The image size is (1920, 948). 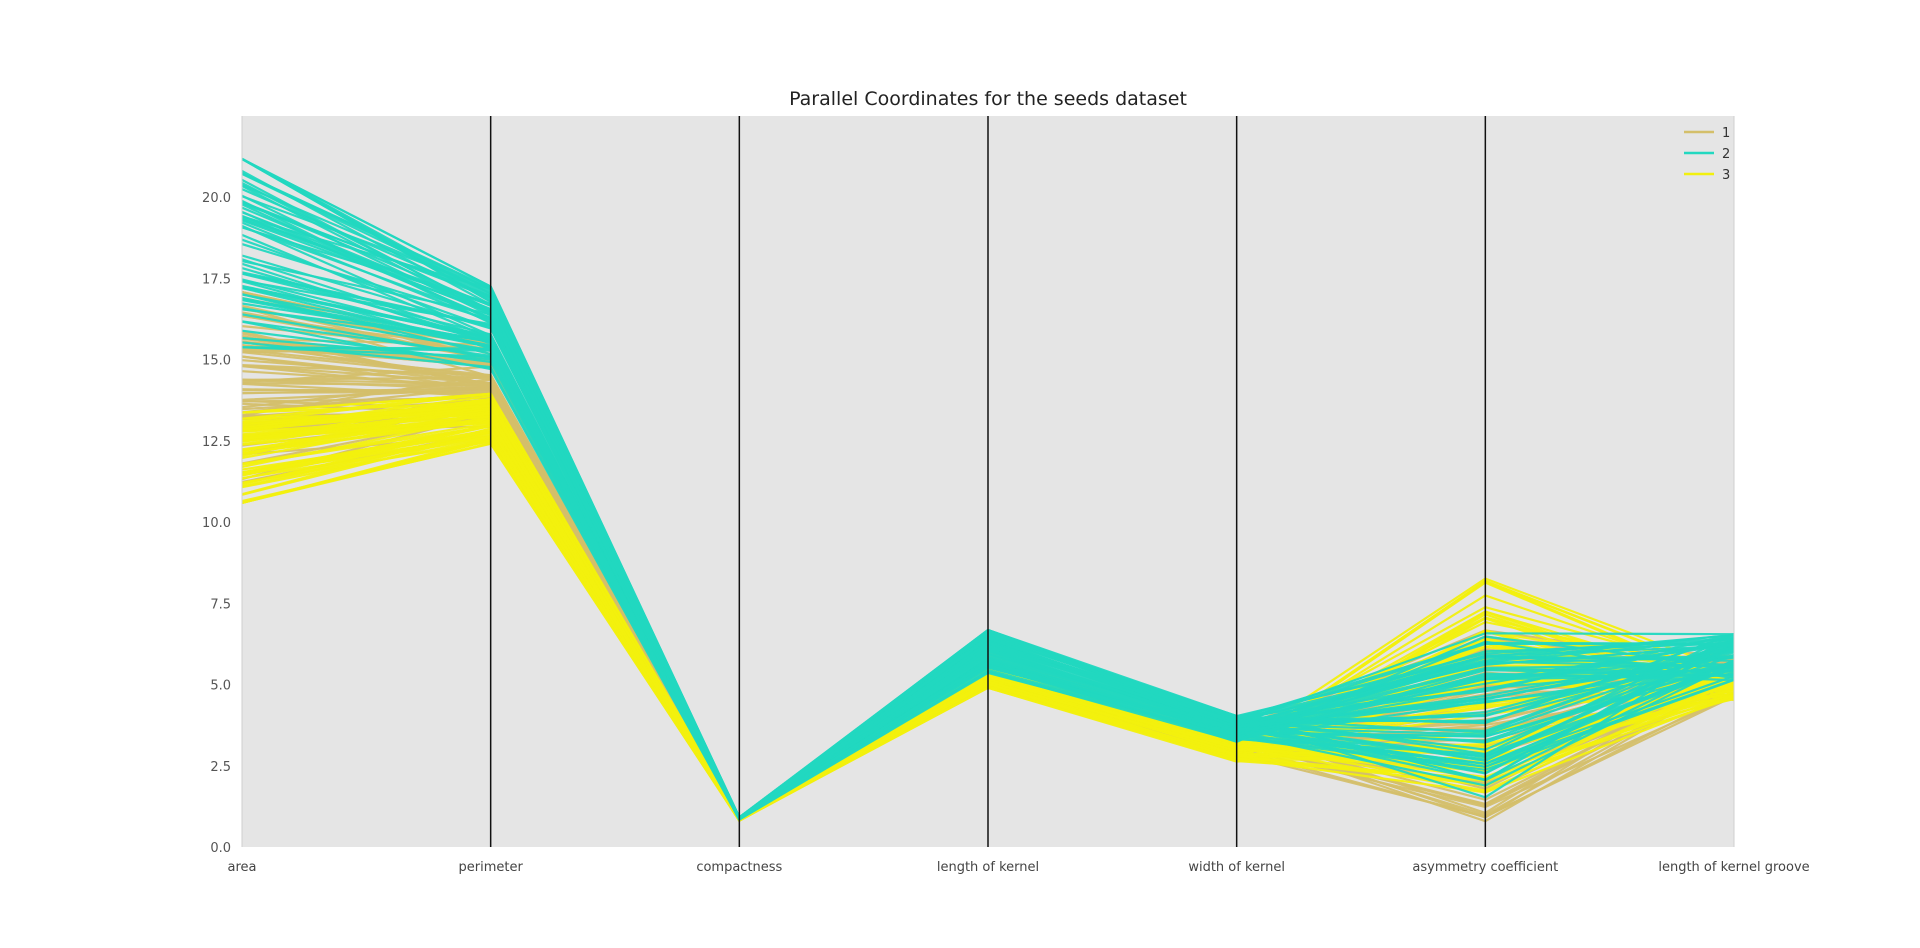 I want to click on axis-label: length of kernel, so click(x=988, y=867).